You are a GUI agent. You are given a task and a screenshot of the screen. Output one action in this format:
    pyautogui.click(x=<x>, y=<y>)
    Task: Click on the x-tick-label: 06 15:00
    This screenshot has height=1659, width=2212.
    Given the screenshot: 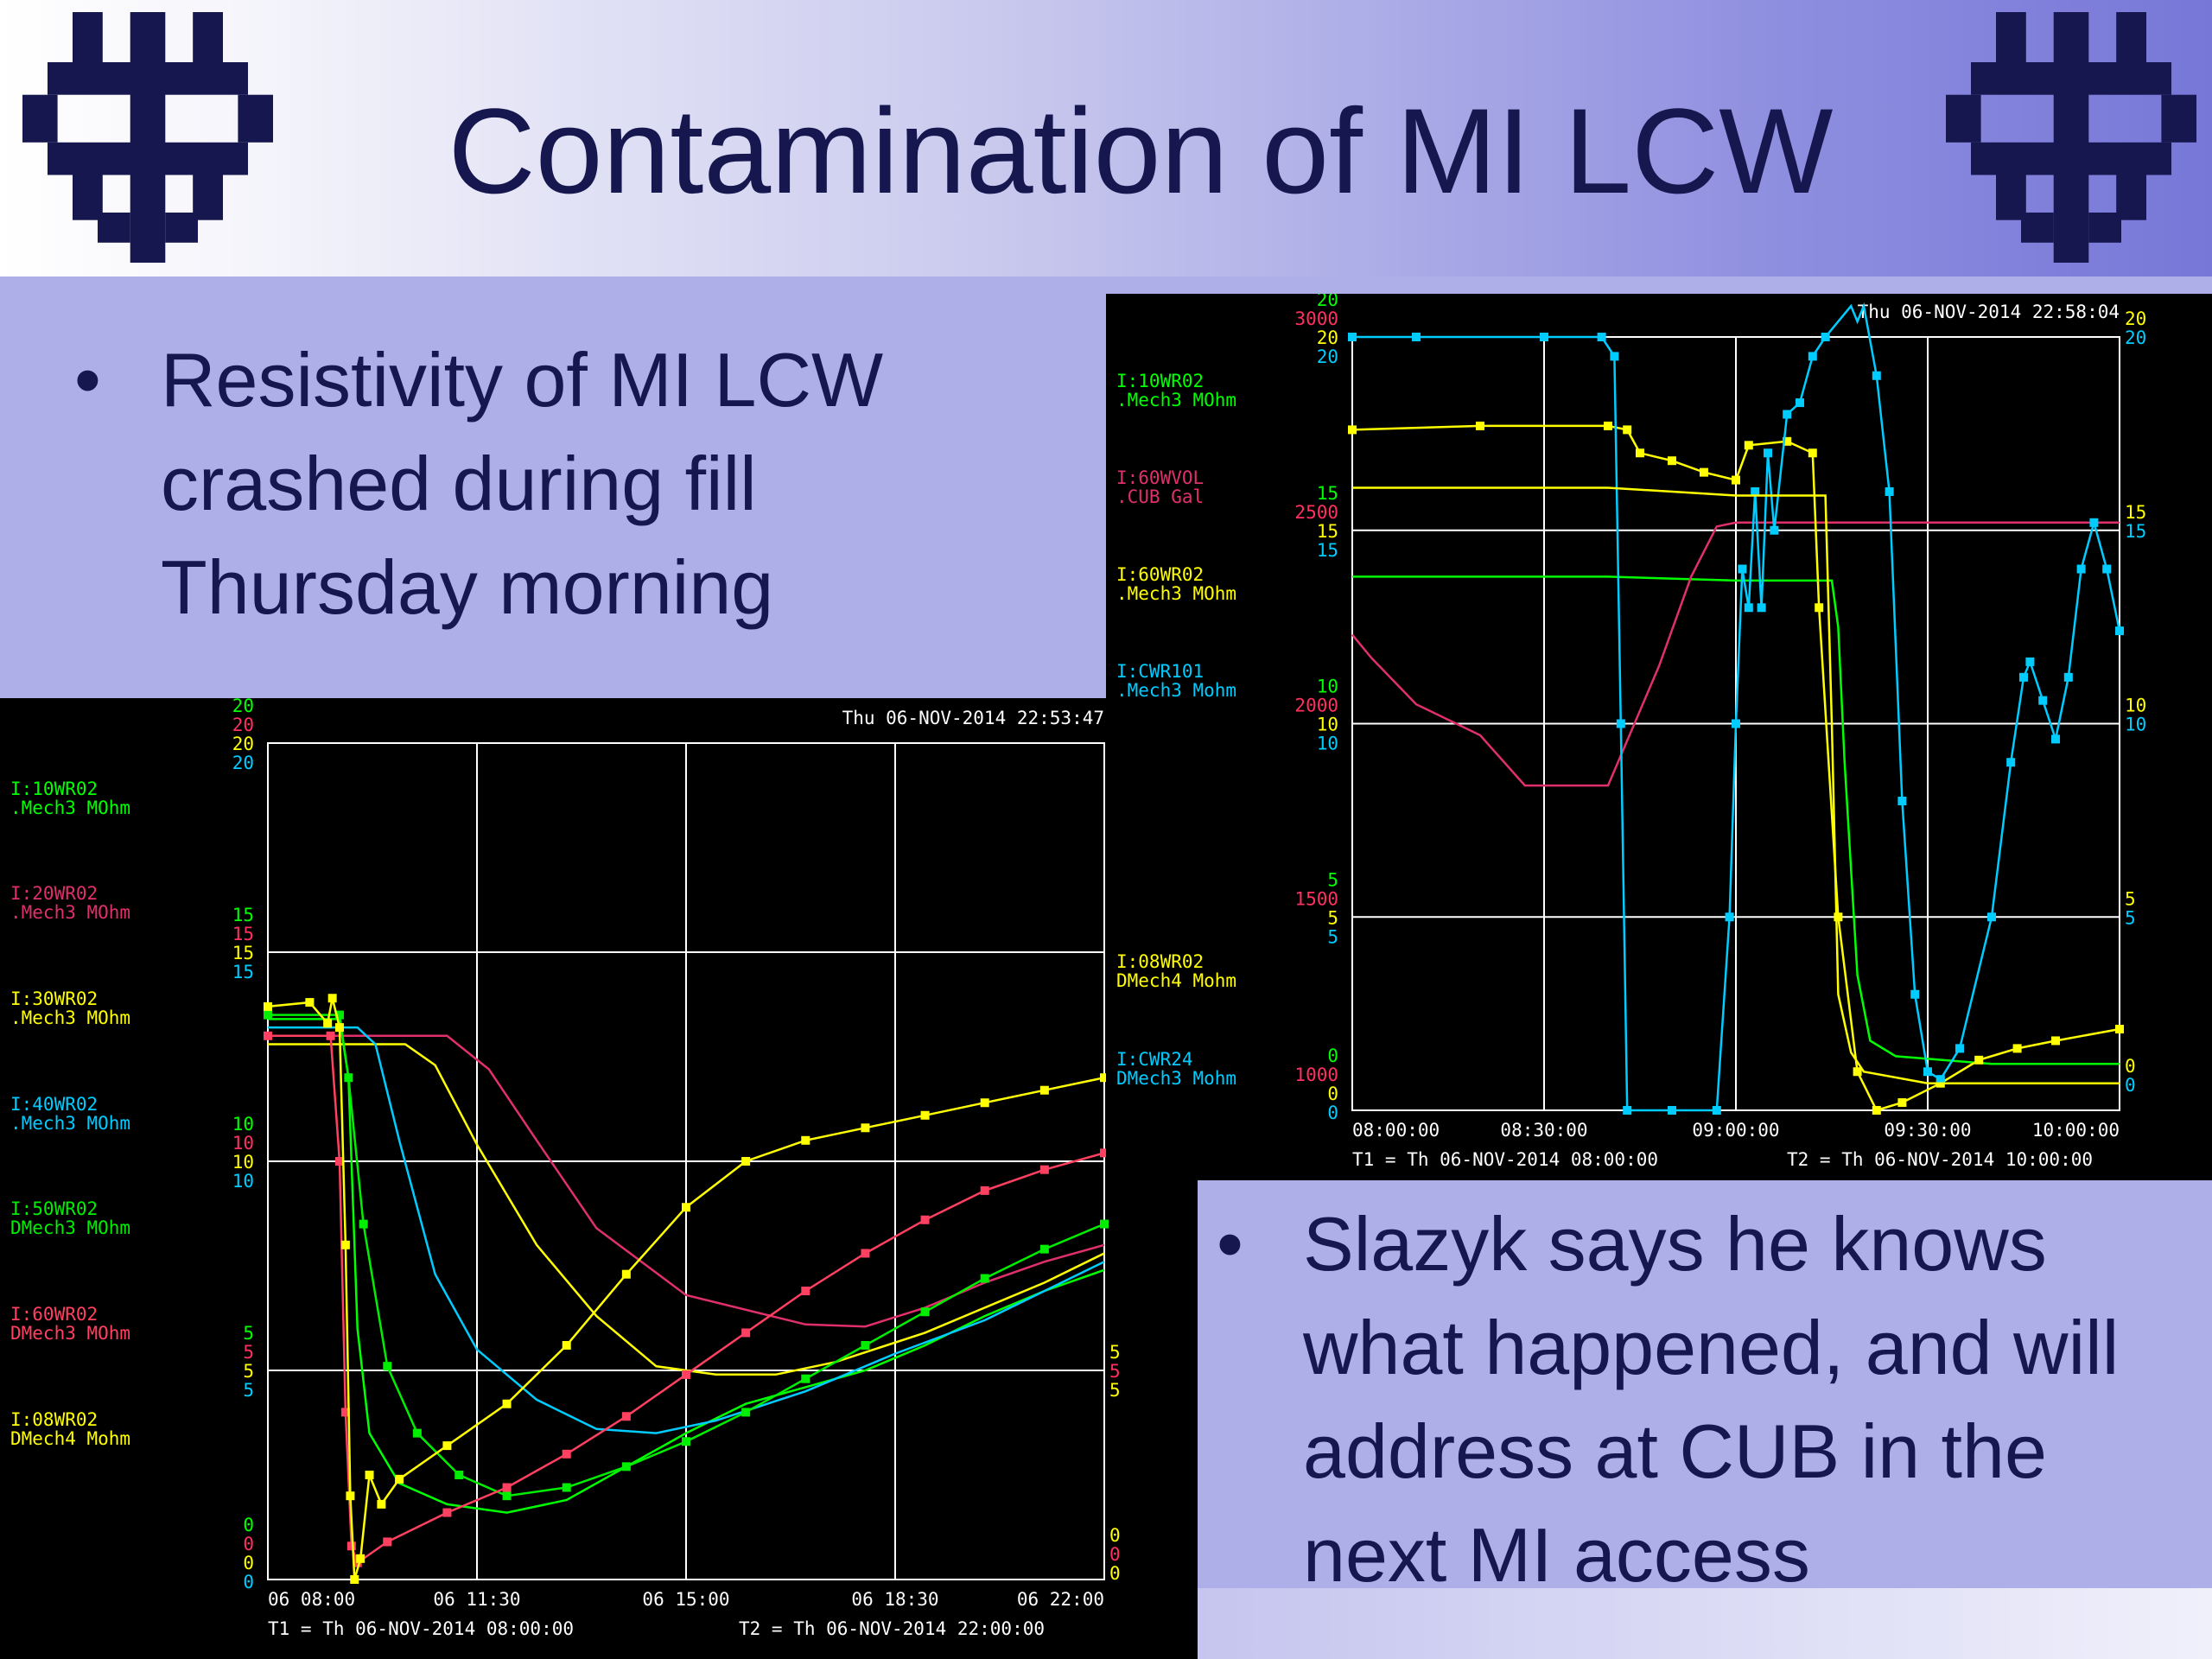 What is the action you would take?
    pyautogui.click(x=685, y=1599)
    